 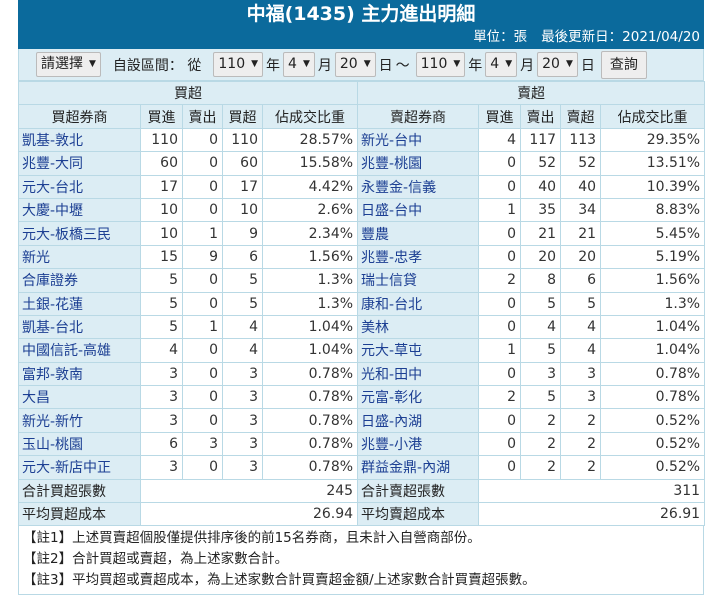 What do you see at coordinates (440, 64) in the screenshot?
I see `to-year-select: 110 ▼` at bounding box center [440, 64].